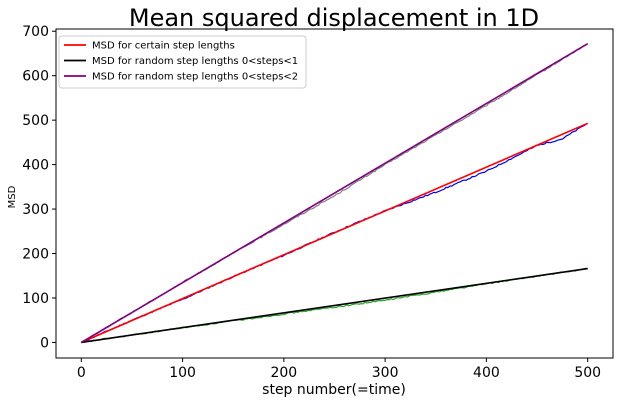 This screenshot has width=623, height=404. Describe the element at coordinates (486, 373) in the screenshot. I see `x-tick-label: 400` at that location.